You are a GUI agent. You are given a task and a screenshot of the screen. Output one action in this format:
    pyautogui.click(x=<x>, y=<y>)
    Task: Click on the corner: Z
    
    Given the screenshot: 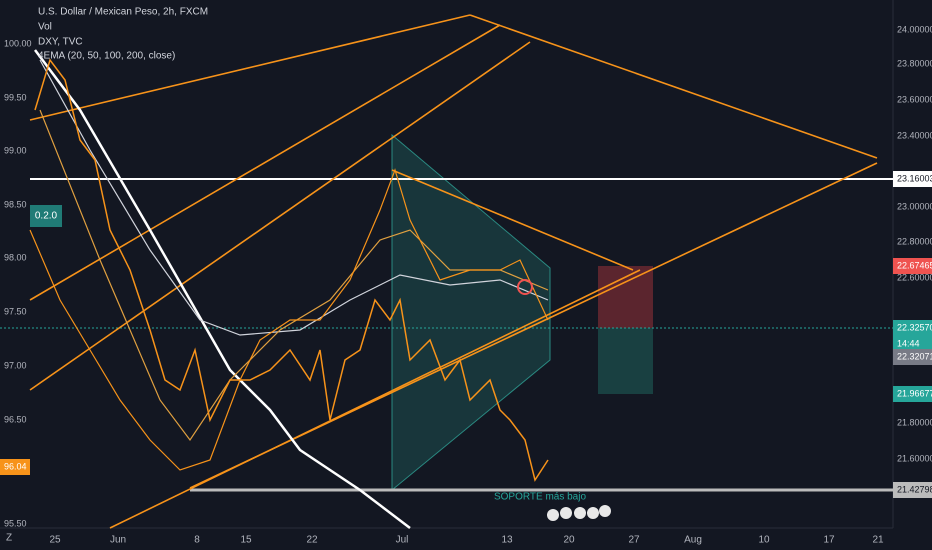 What is the action you would take?
    pyautogui.click(x=9, y=538)
    